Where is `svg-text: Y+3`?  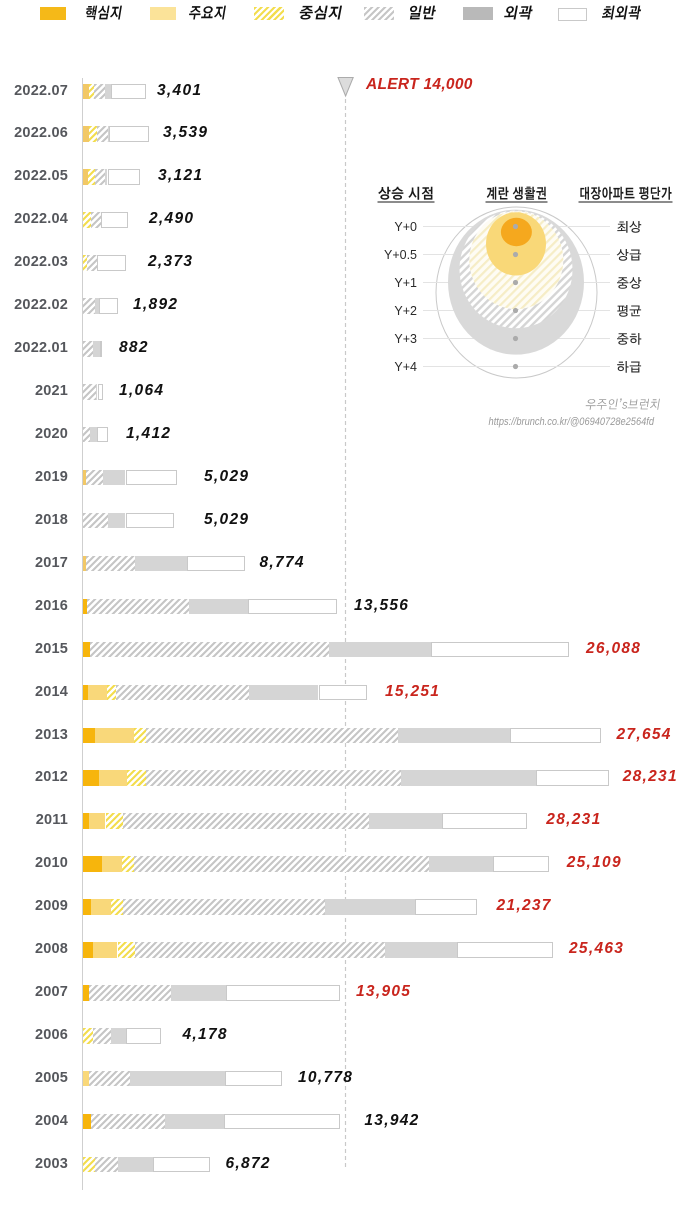
svg-text: Y+3 is located at coordinates (405, 339).